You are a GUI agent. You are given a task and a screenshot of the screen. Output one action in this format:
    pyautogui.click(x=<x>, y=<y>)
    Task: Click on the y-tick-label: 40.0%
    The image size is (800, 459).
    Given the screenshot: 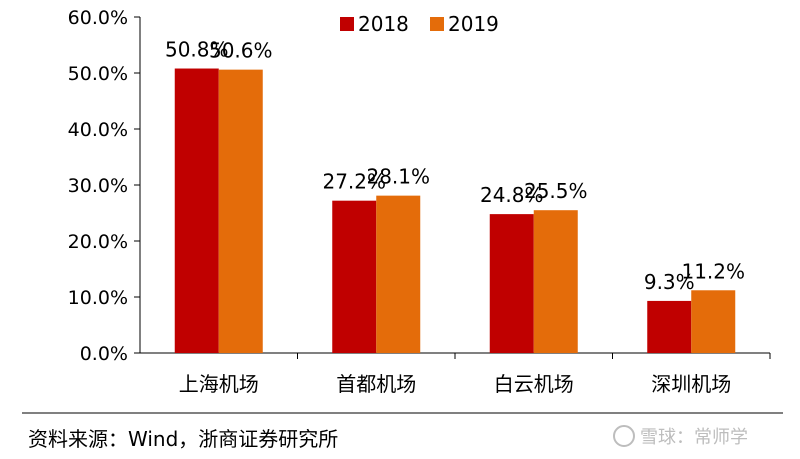 What is the action you would take?
    pyautogui.click(x=98, y=130)
    